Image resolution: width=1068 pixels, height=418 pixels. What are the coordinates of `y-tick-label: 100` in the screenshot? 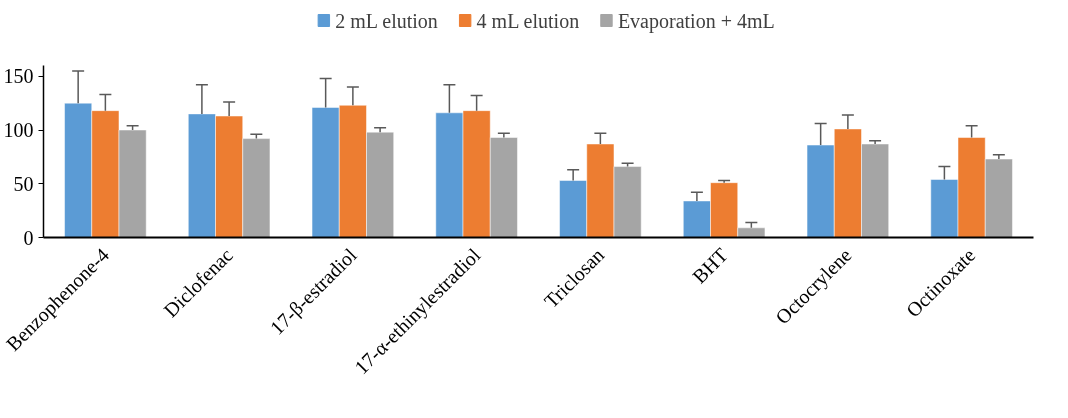 It's located at (18, 130).